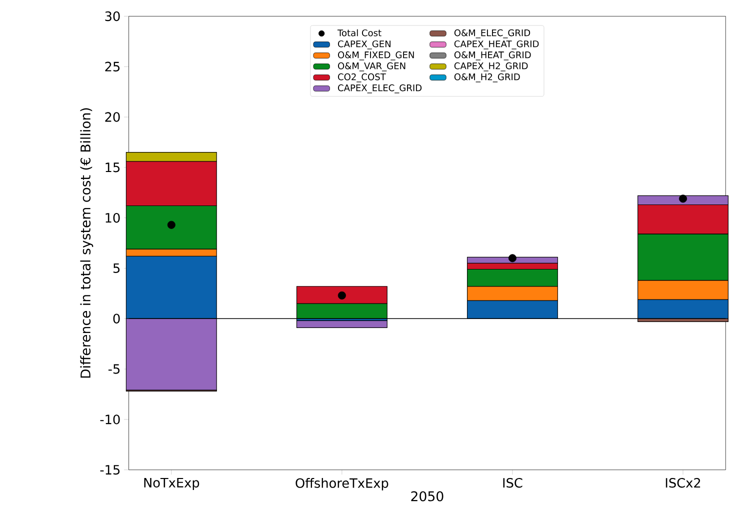 Image resolution: width=739 pixels, height=524 pixels. What do you see at coordinates (116, 319) in the screenshot?
I see `y-tick-label: 0` at bounding box center [116, 319].